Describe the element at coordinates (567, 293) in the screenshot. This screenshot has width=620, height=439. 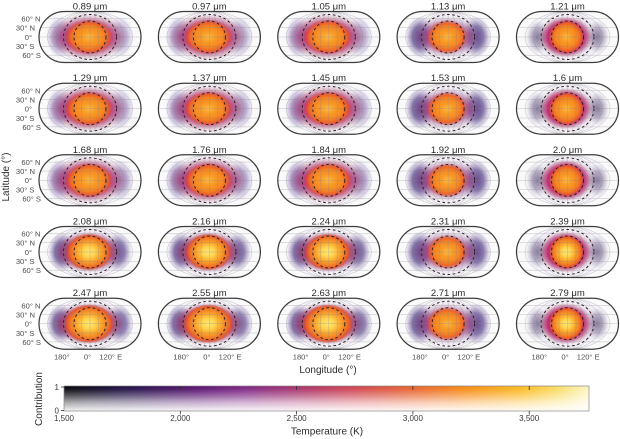
I see `svg-text: 2.79 μm` at that location.